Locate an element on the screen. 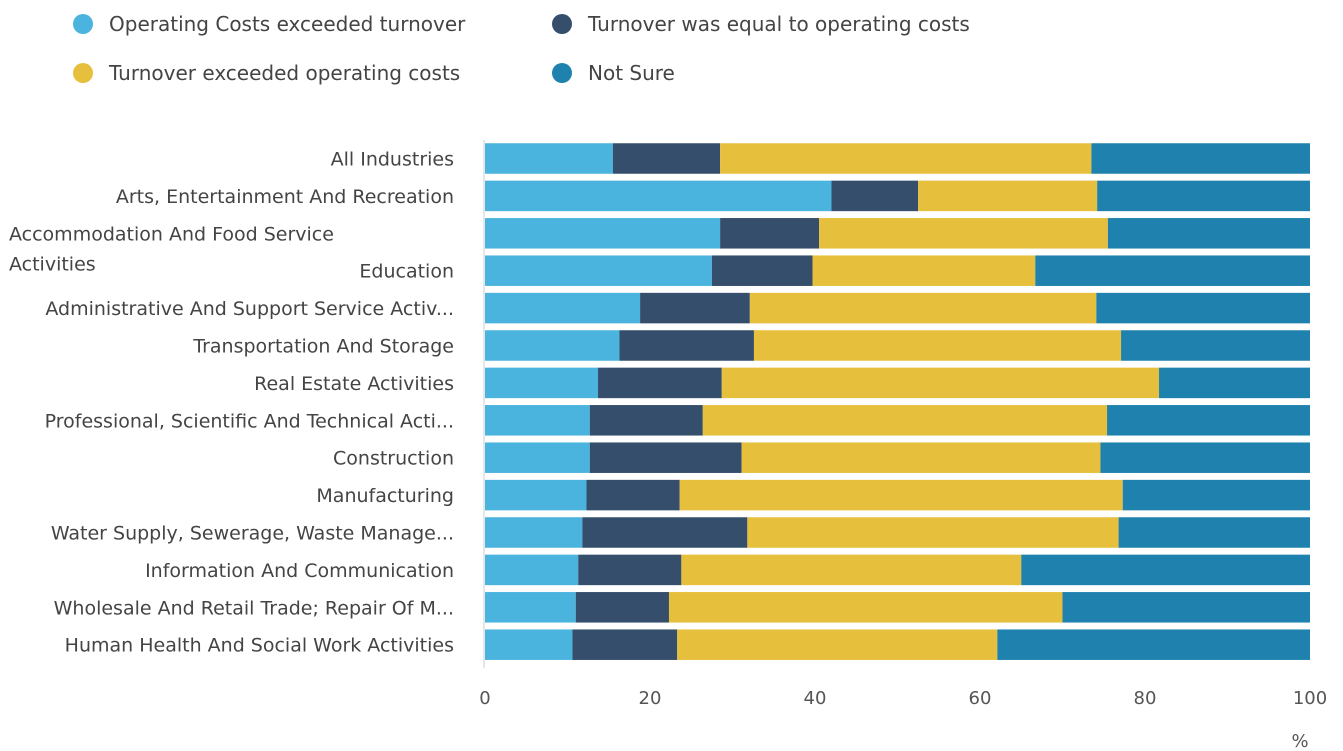 The image size is (1343, 751). legend-item: Turnover exceeded operating costs is located at coordinates (266, 73).